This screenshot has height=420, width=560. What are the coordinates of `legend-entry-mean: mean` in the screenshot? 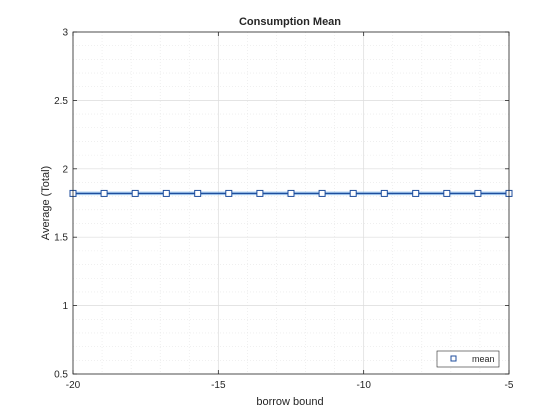 It's located at (483, 359).